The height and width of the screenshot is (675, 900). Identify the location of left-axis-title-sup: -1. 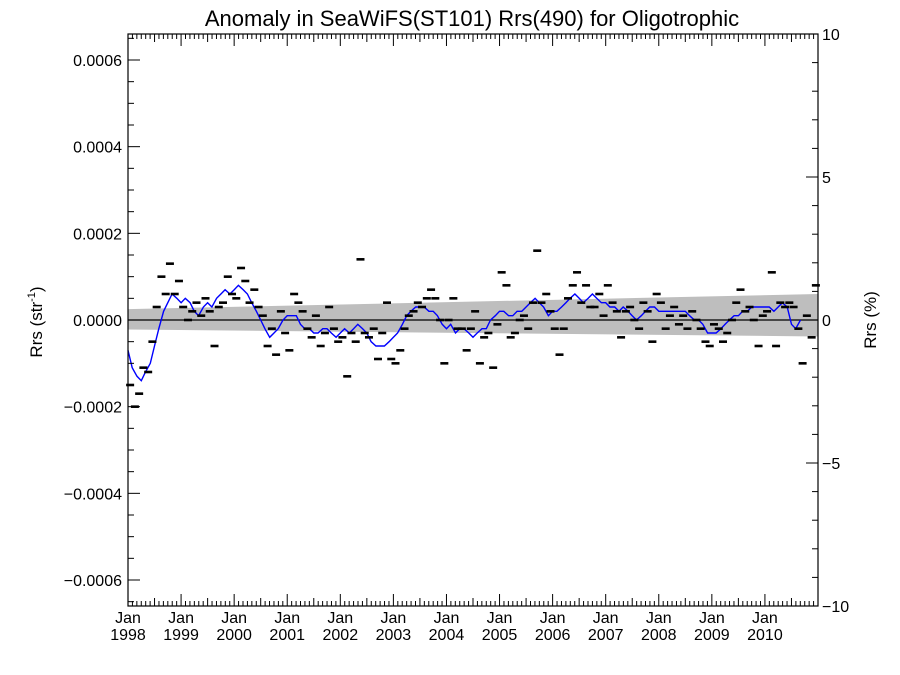
(32, 297).